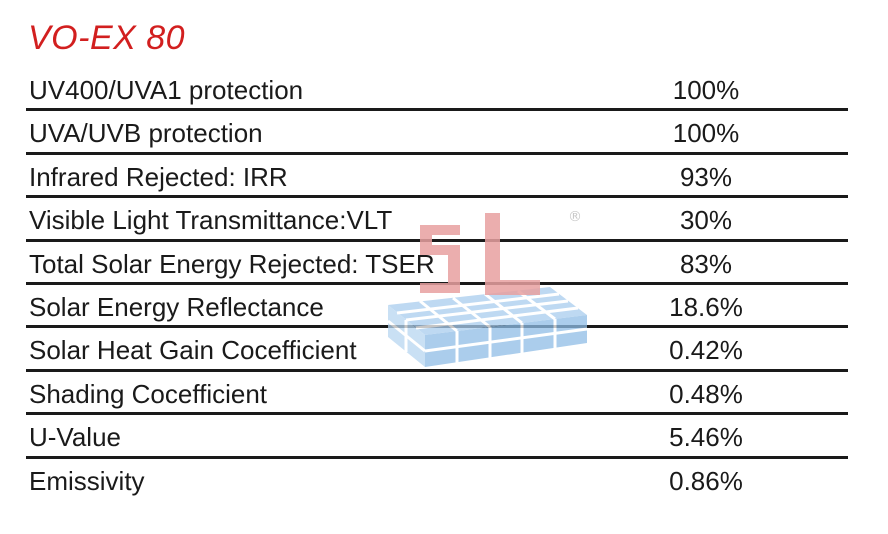  Describe the element at coordinates (158, 176) in the screenshot. I see `spec-label: Infrared Rejected: IRR` at that location.